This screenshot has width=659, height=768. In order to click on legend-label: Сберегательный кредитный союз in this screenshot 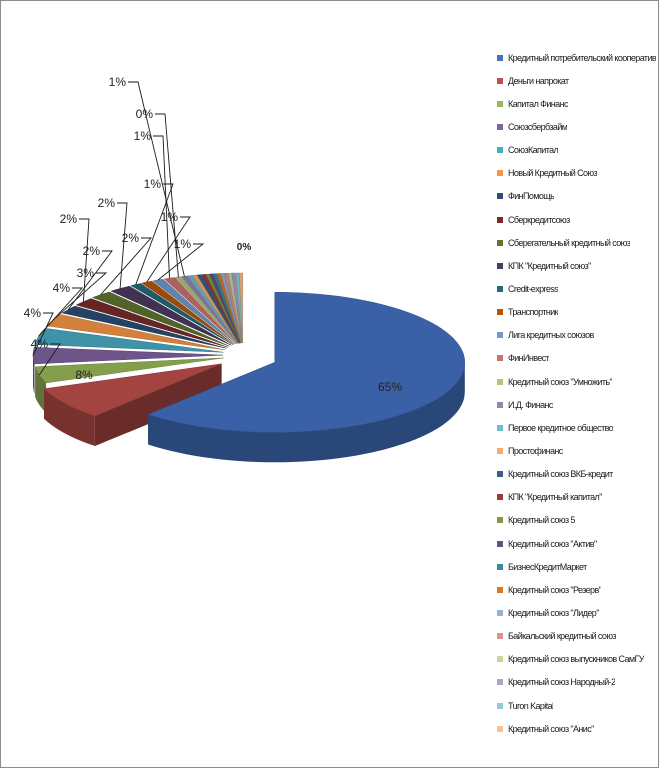, I will do `click(569, 242)`.